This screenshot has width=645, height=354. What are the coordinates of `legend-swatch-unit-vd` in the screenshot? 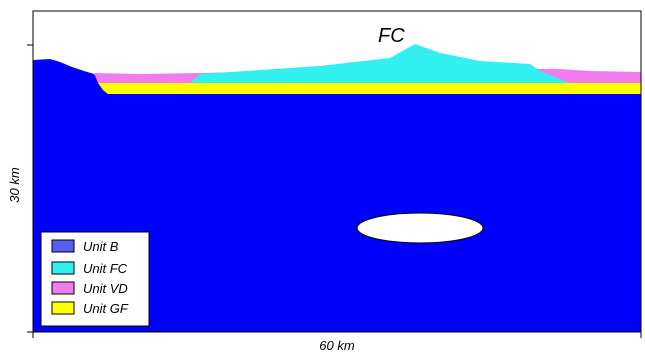 It's located at (63, 288).